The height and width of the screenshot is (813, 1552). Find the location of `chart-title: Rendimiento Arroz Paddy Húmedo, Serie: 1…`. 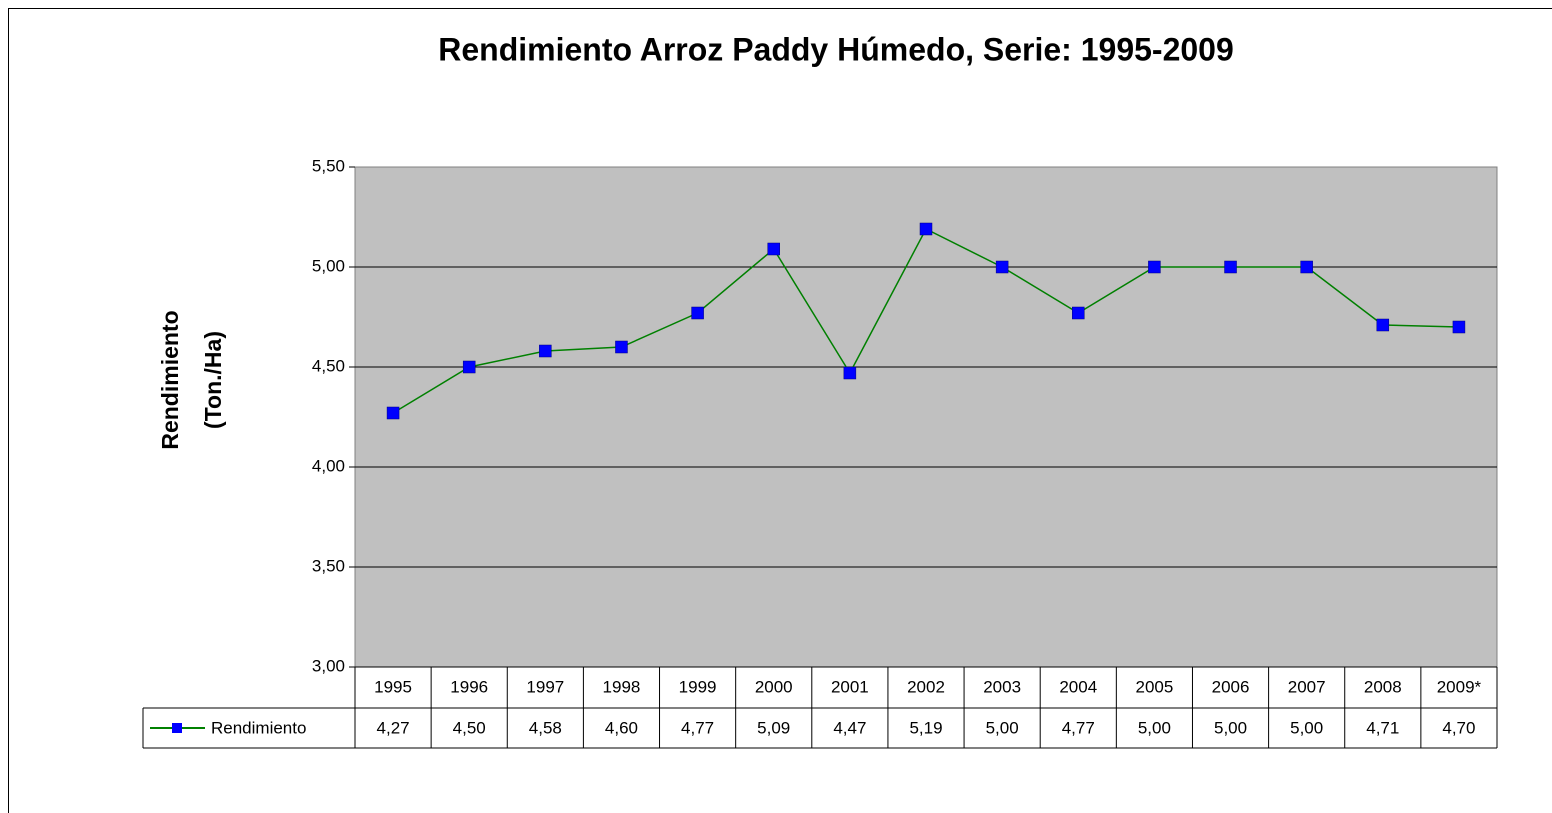

chart-title: Rendimiento Arroz Paddy Húmedo, Serie: 1… is located at coordinates (836, 49).